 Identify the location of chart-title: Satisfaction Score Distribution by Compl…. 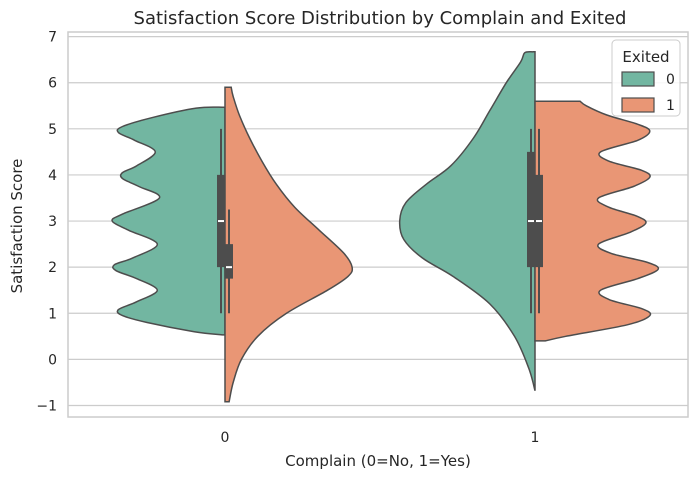
(380, 18).